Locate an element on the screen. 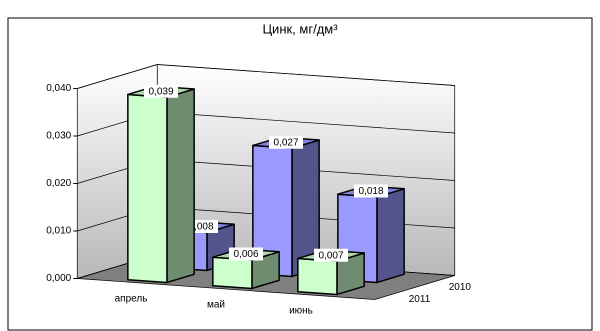 This screenshot has height=331, width=600. y-tick-label: 0,020 is located at coordinates (58, 183).